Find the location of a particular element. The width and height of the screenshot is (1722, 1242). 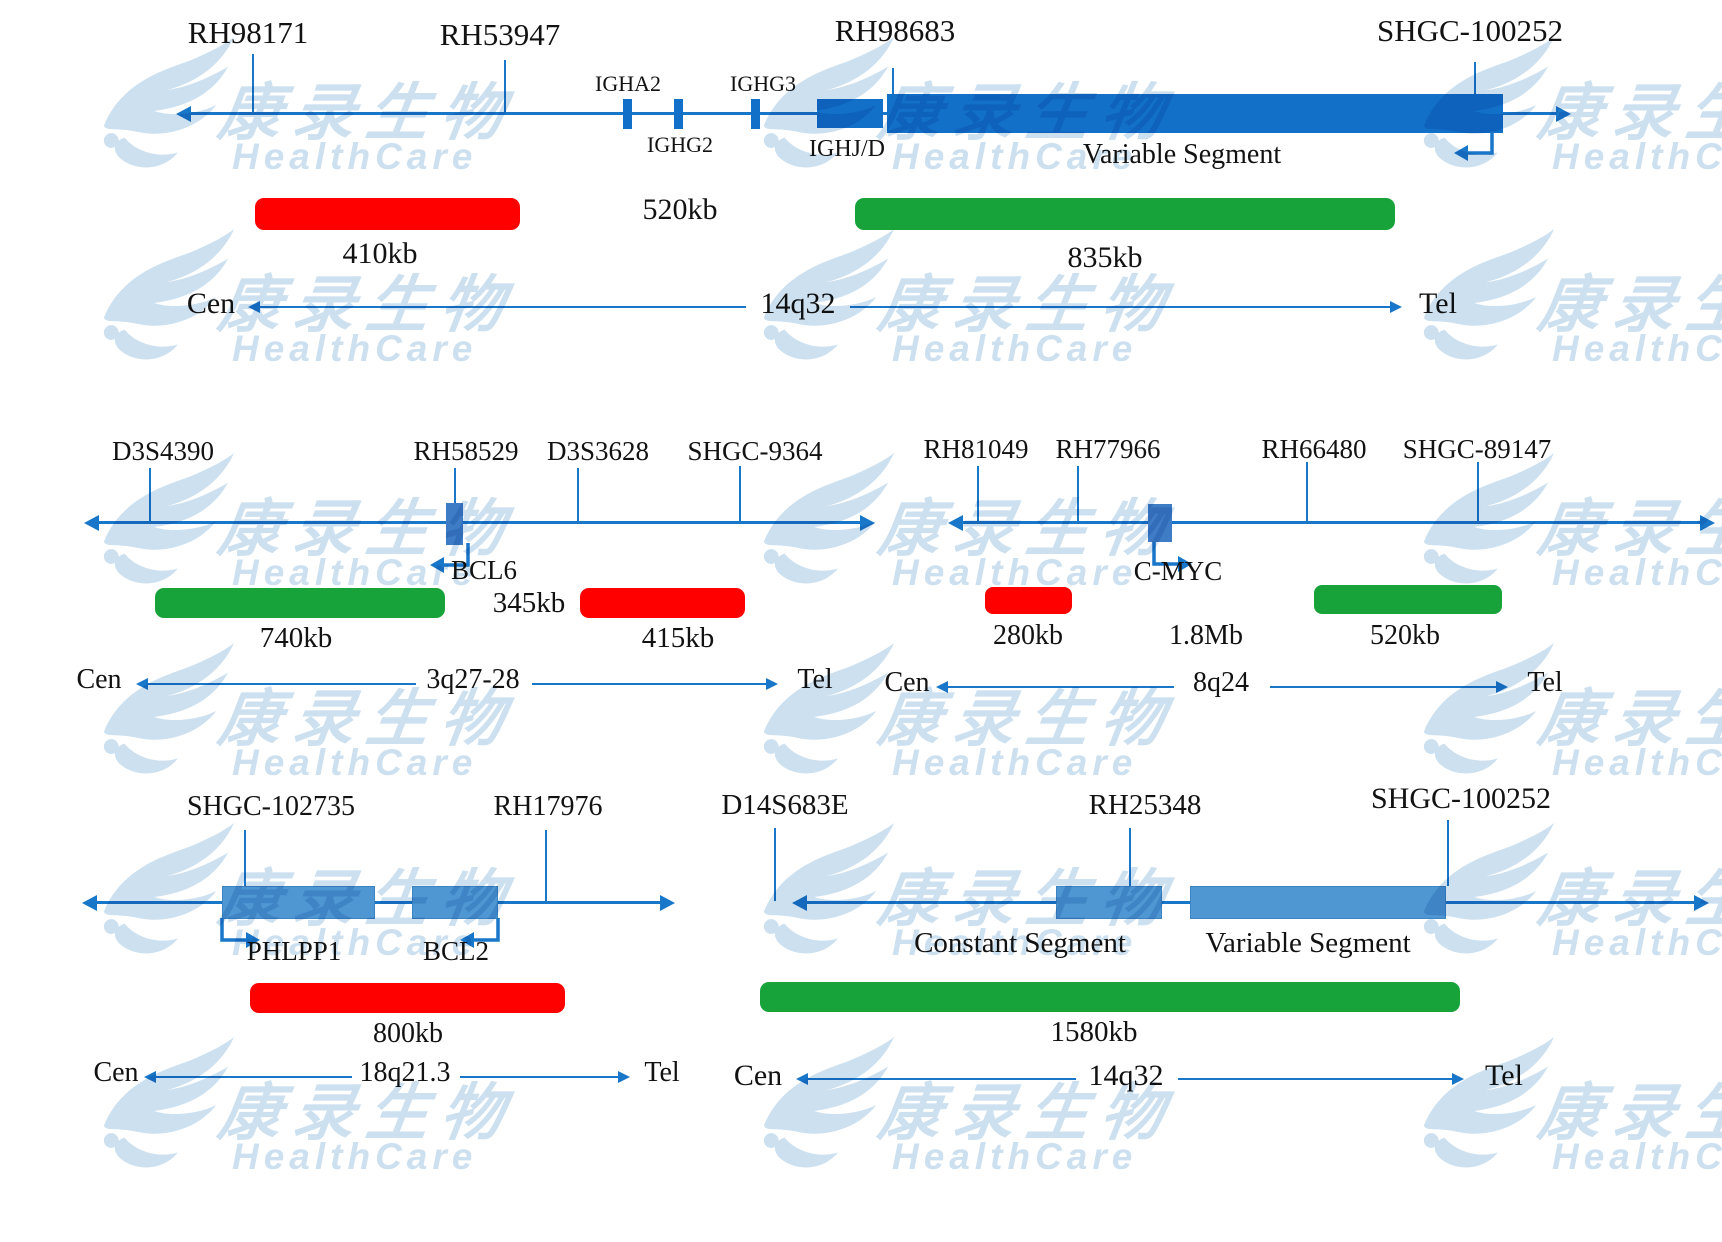

segment-label: Variable Segment is located at coordinates (1308, 943).